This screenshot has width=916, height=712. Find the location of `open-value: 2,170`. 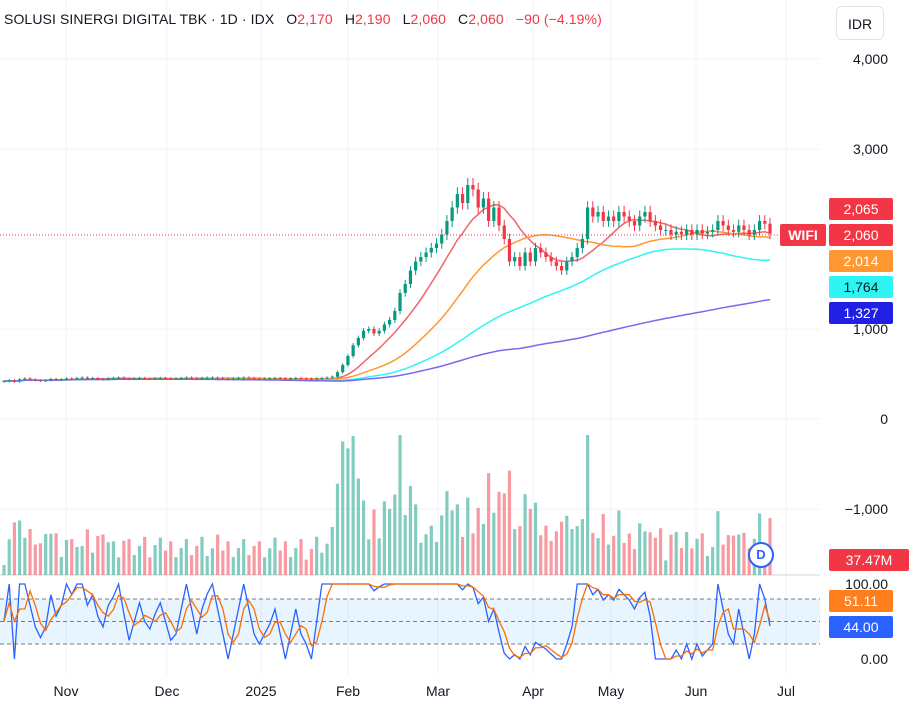

open-value: 2,170 is located at coordinates (315, 19).